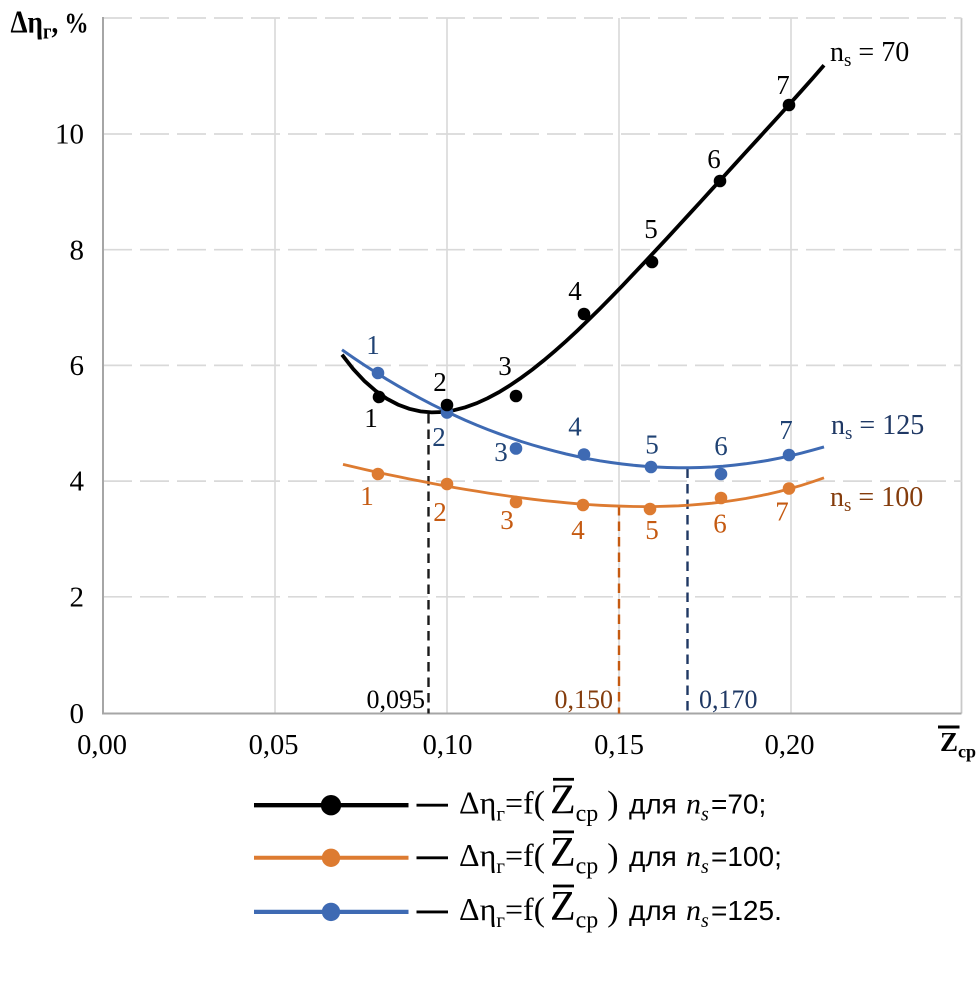 Image resolution: width=980 pixels, height=982 pixels. I want to click on svg-text: 0, so click(77, 714).